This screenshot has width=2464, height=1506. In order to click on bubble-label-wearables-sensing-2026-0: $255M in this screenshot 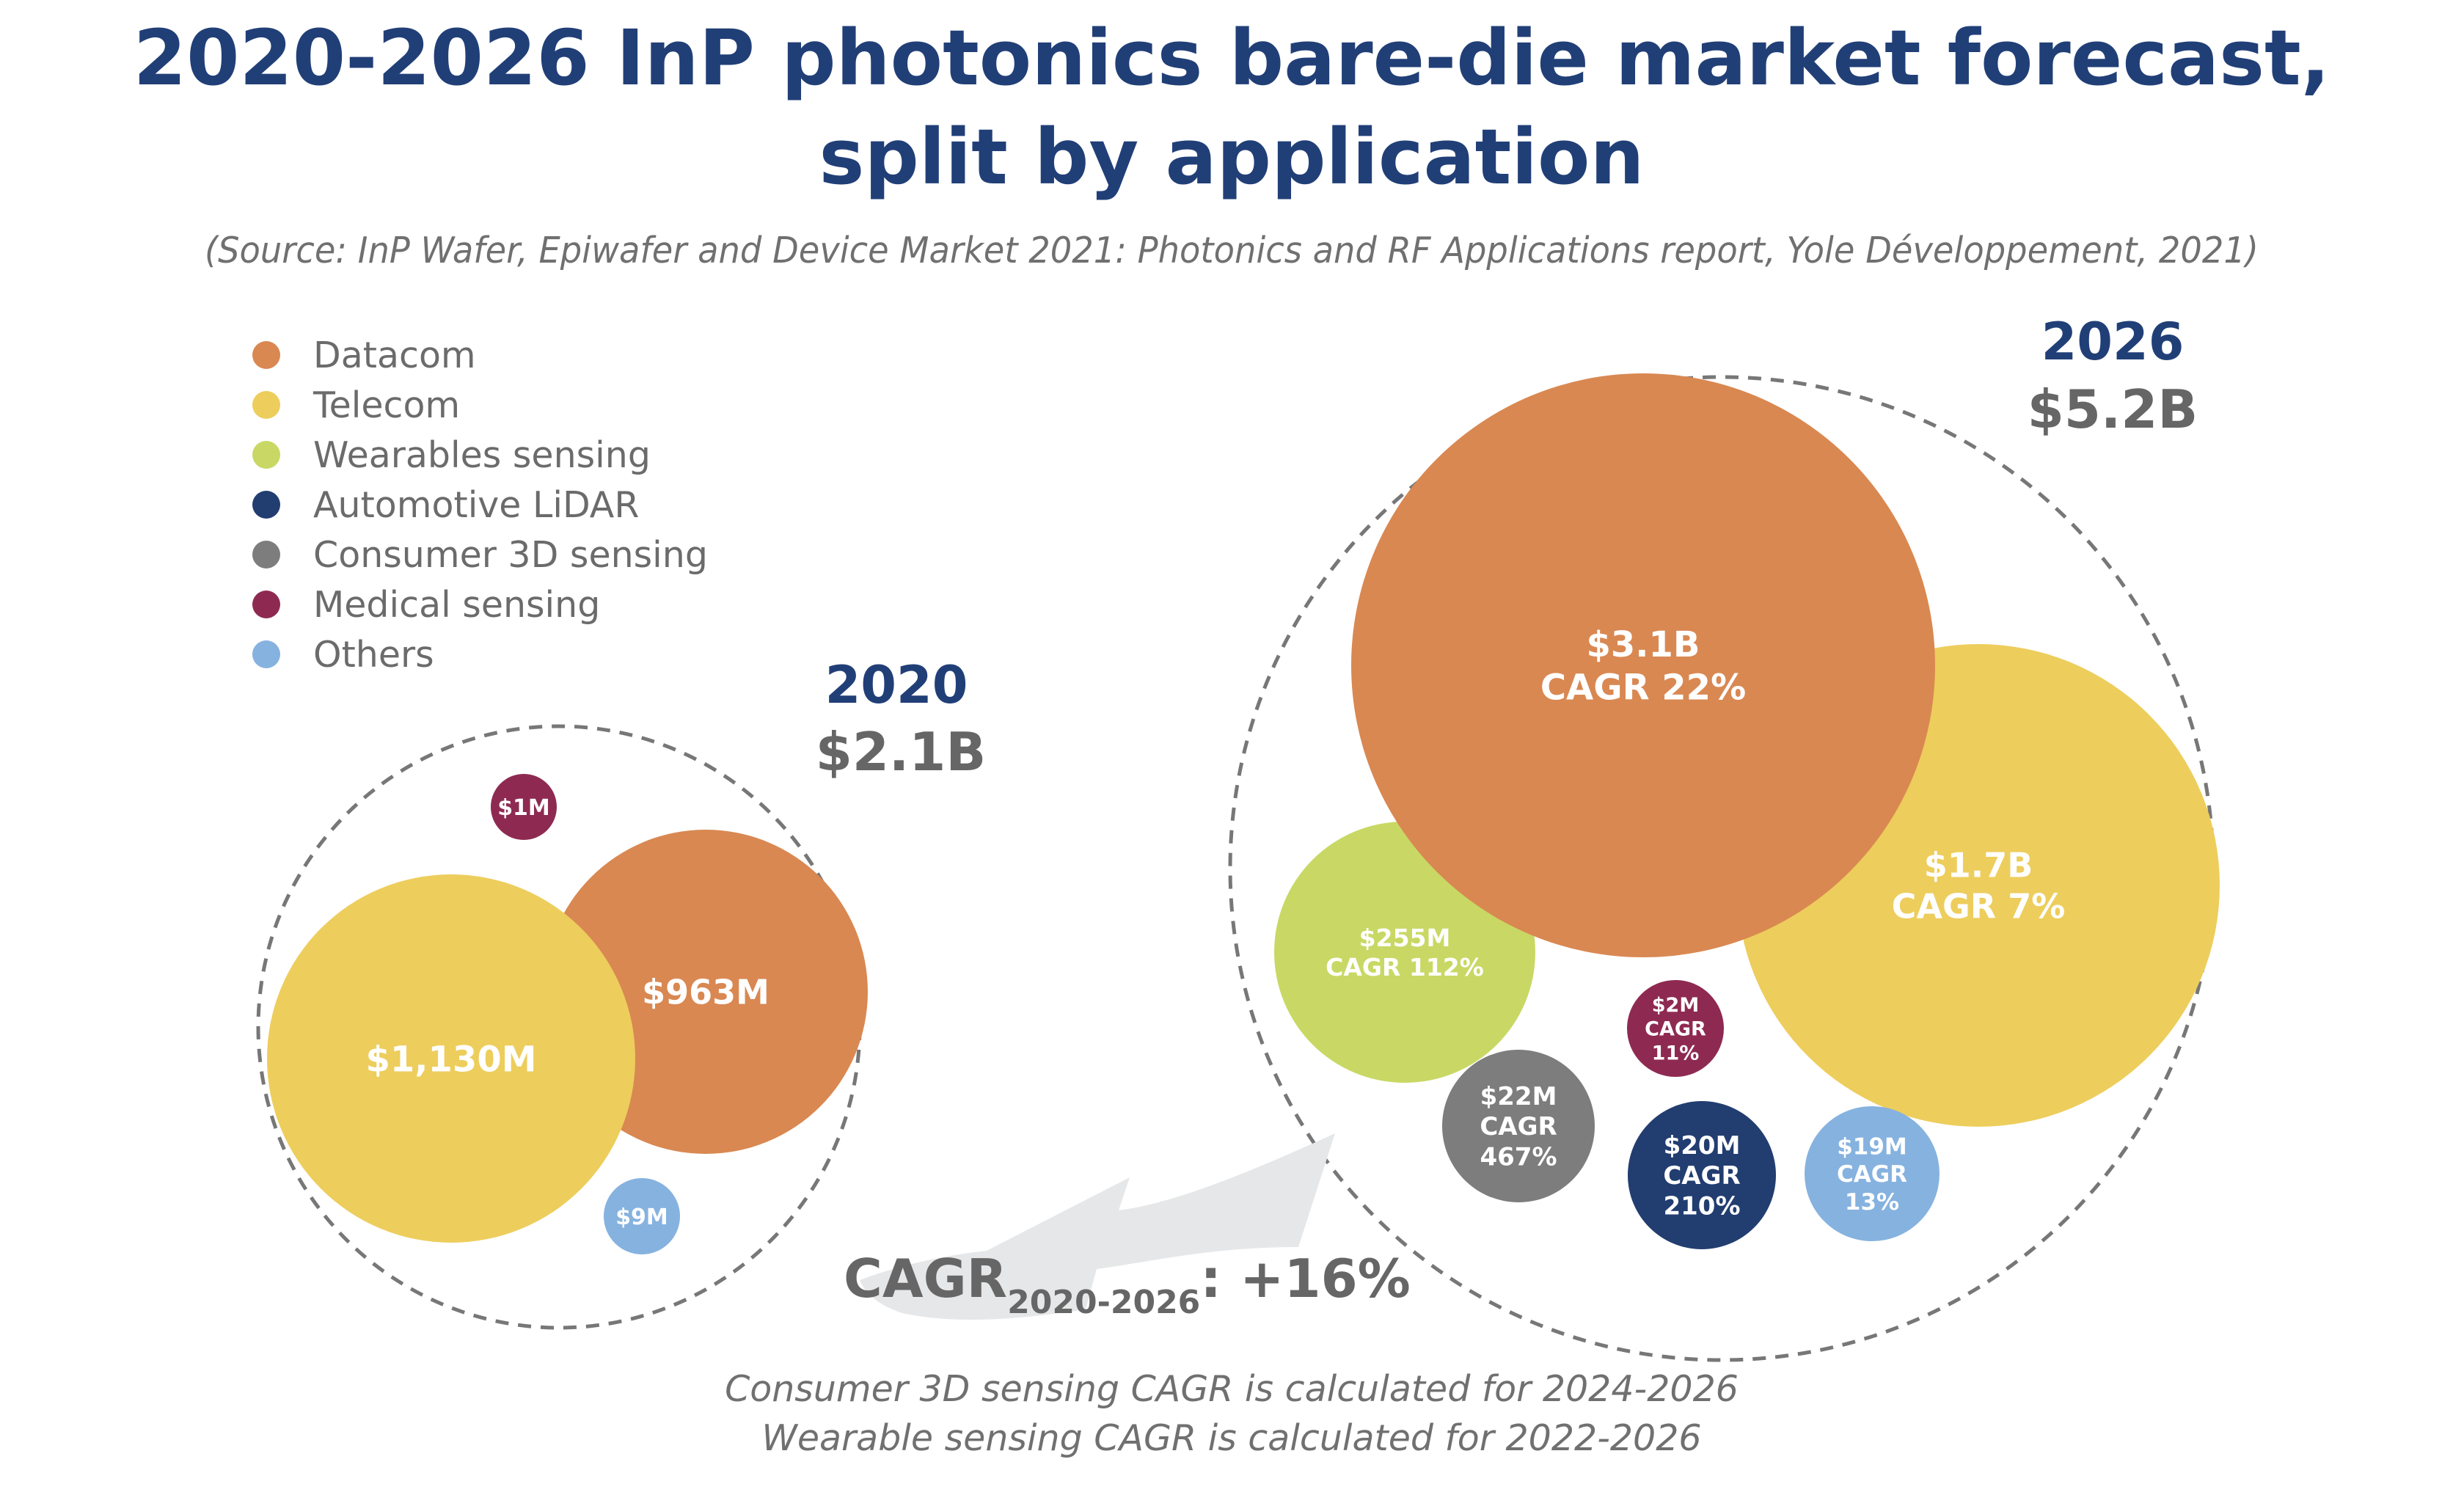, I will do `click(1405, 938)`.